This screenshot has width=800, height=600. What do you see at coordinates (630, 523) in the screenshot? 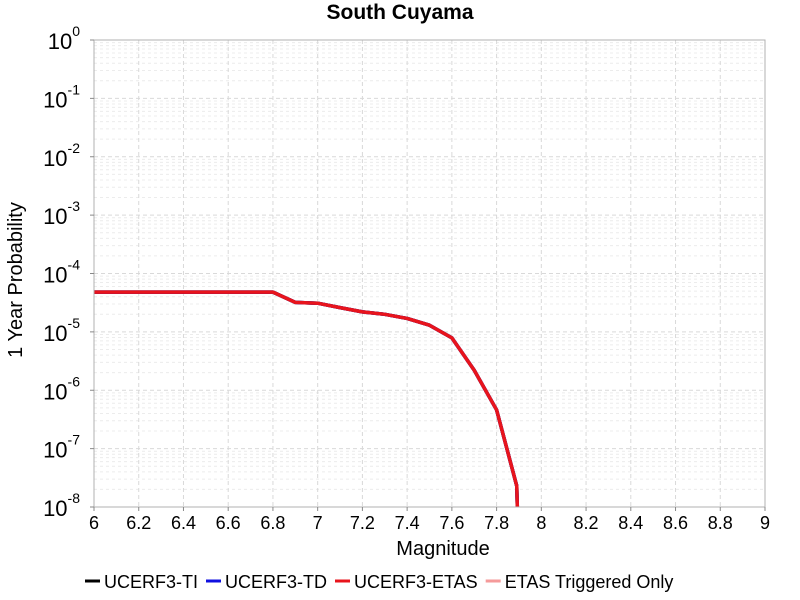
I see `x-tick-label: 8.4` at bounding box center [630, 523].